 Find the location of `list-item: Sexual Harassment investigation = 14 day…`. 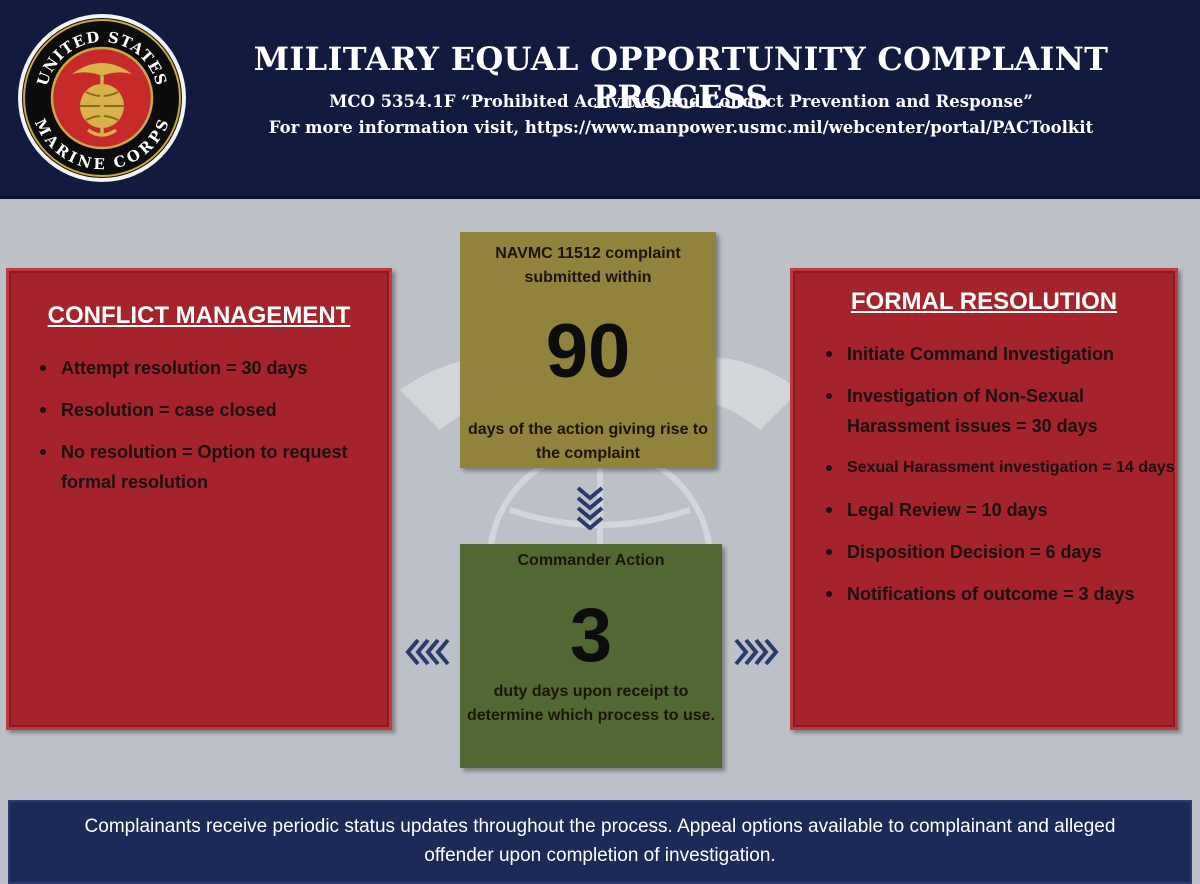

list-item: Sexual Harassment investigation = 14 day… is located at coordinates (1002, 468).